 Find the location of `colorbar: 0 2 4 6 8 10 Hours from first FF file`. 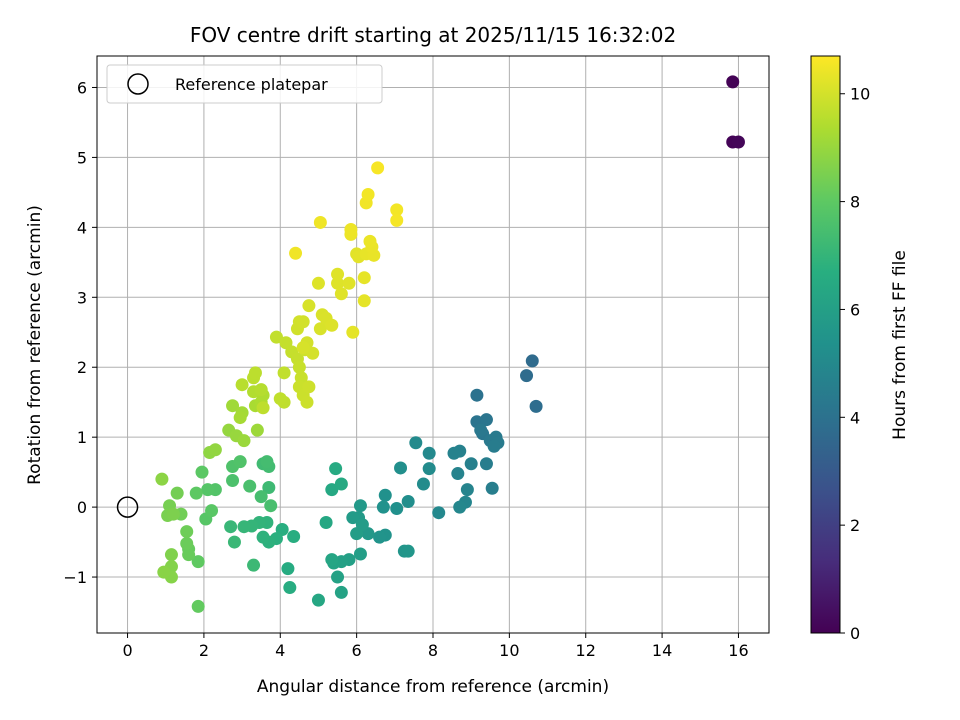

colorbar: 0 2 4 6 8 10 Hours from first FF file is located at coordinates (860, 349).